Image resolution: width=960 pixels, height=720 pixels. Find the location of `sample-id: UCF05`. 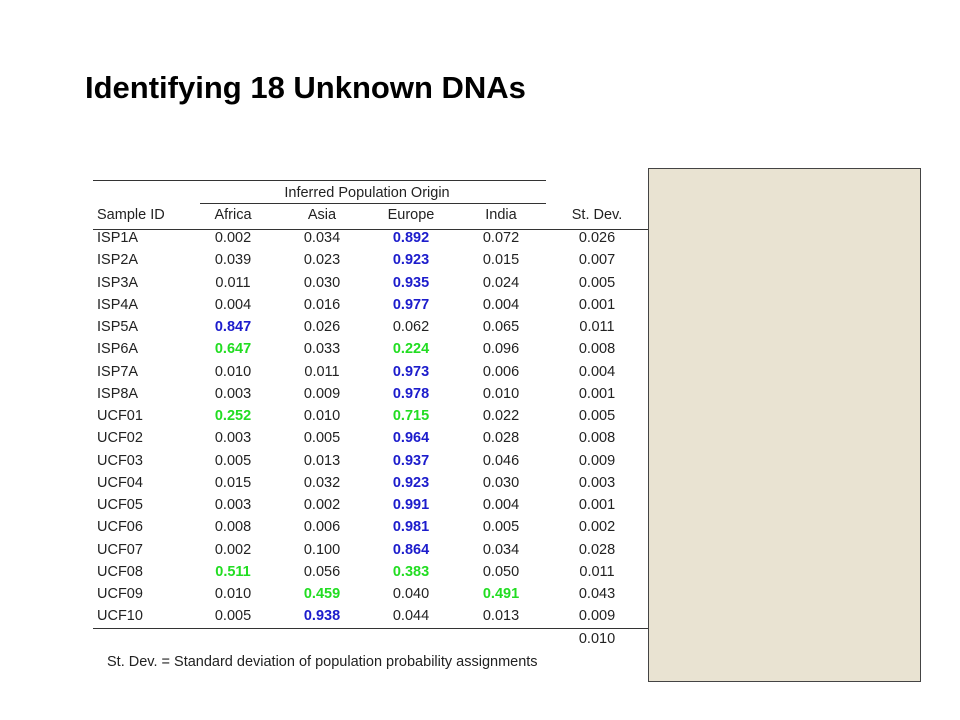

sample-id: UCF05 is located at coordinates (120, 505).